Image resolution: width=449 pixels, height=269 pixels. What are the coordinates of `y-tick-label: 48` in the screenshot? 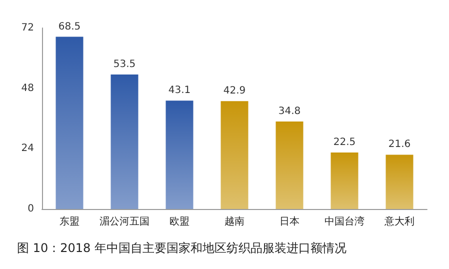 It's located at (27, 88).